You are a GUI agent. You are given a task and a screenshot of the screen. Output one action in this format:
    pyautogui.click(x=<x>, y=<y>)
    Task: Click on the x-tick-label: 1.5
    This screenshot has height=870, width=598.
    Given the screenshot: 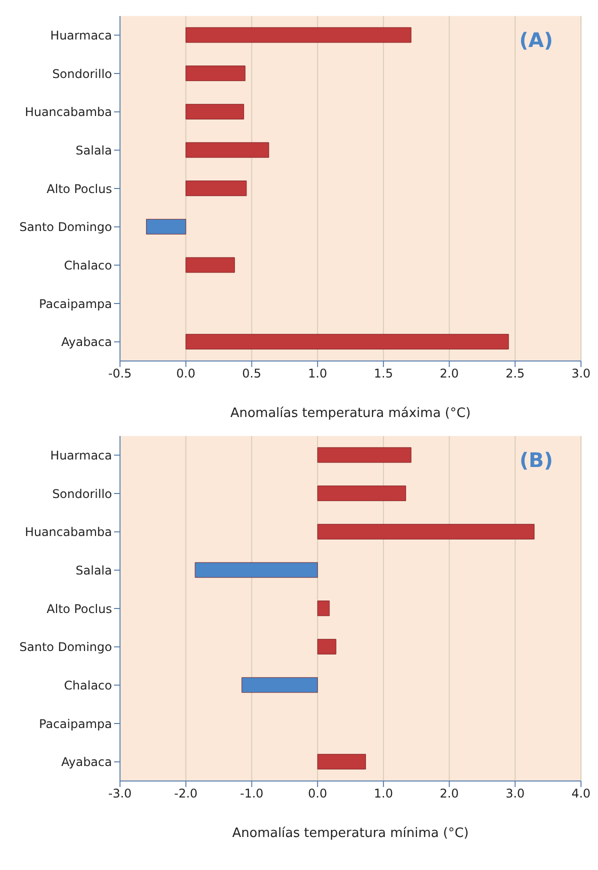 What is the action you would take?
    pyautogui.click(x=383, y=373)
    